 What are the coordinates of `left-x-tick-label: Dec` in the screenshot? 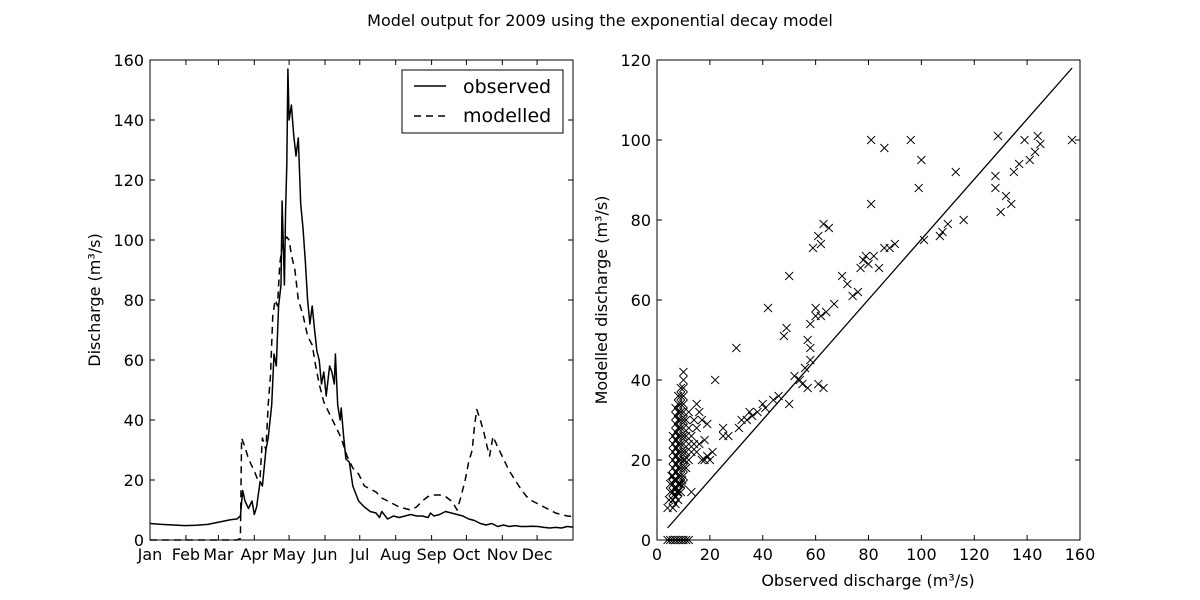 It's located at (537, 554).